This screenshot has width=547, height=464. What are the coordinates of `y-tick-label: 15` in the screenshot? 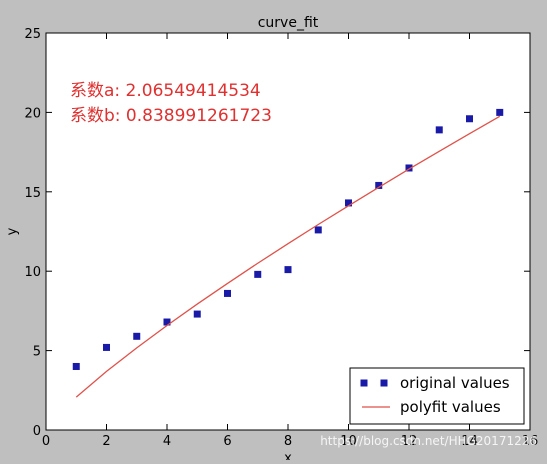 It's located at (32, 193).